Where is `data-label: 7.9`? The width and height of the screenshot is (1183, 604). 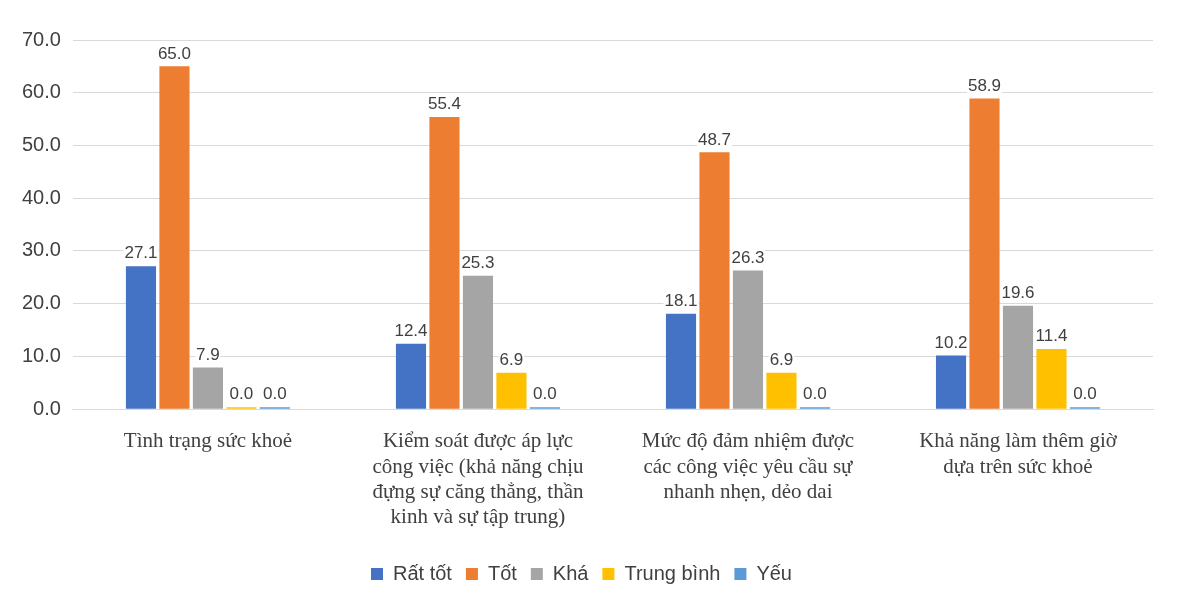
data-label: 7.9 is located at coordinates (208, 354).